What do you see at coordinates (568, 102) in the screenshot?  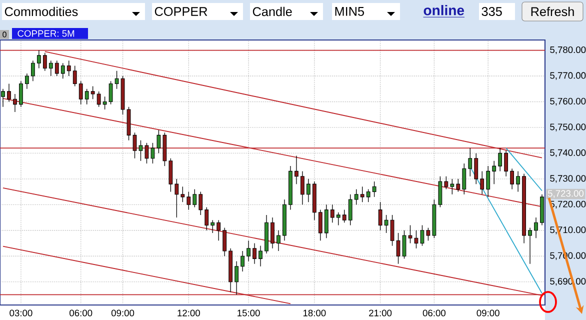 I see `y-tick-label: 5,760.00` at bounding box center [568, 102].